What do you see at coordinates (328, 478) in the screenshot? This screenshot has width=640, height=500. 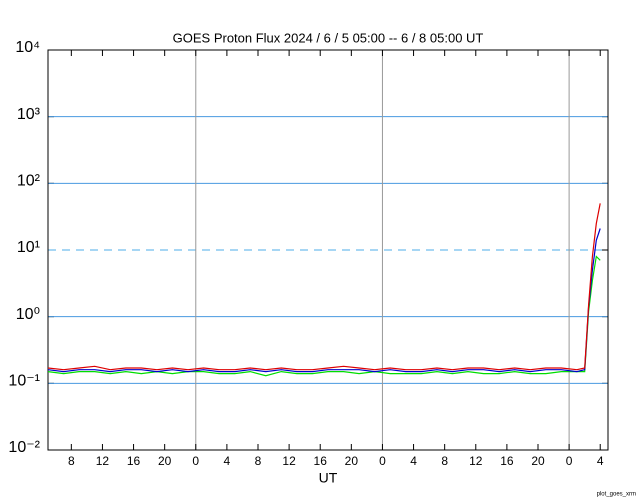 I see `x-axis-label: UT` at bounding box center [328, 478].